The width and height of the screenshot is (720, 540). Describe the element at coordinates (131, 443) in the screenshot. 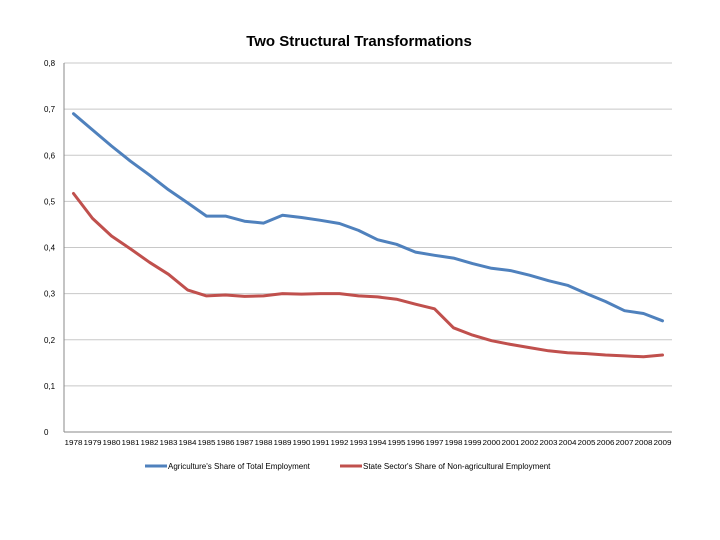

I see `x-tick-label: 1981` at that location.